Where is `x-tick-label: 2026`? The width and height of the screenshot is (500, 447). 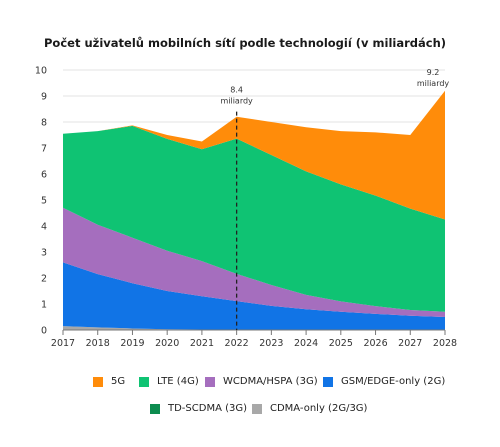 x-tick-label: 2026 is located at coordinates (375, 343).